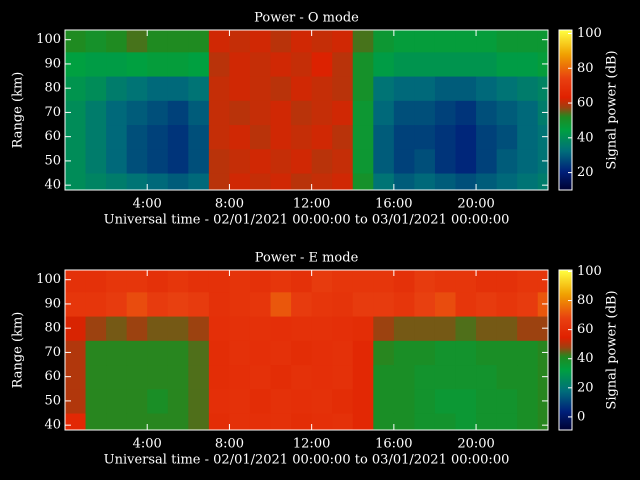  Describe the element at coordinates (52, 376) in the screenshot. I see `y-tick-label: 60` at that location.